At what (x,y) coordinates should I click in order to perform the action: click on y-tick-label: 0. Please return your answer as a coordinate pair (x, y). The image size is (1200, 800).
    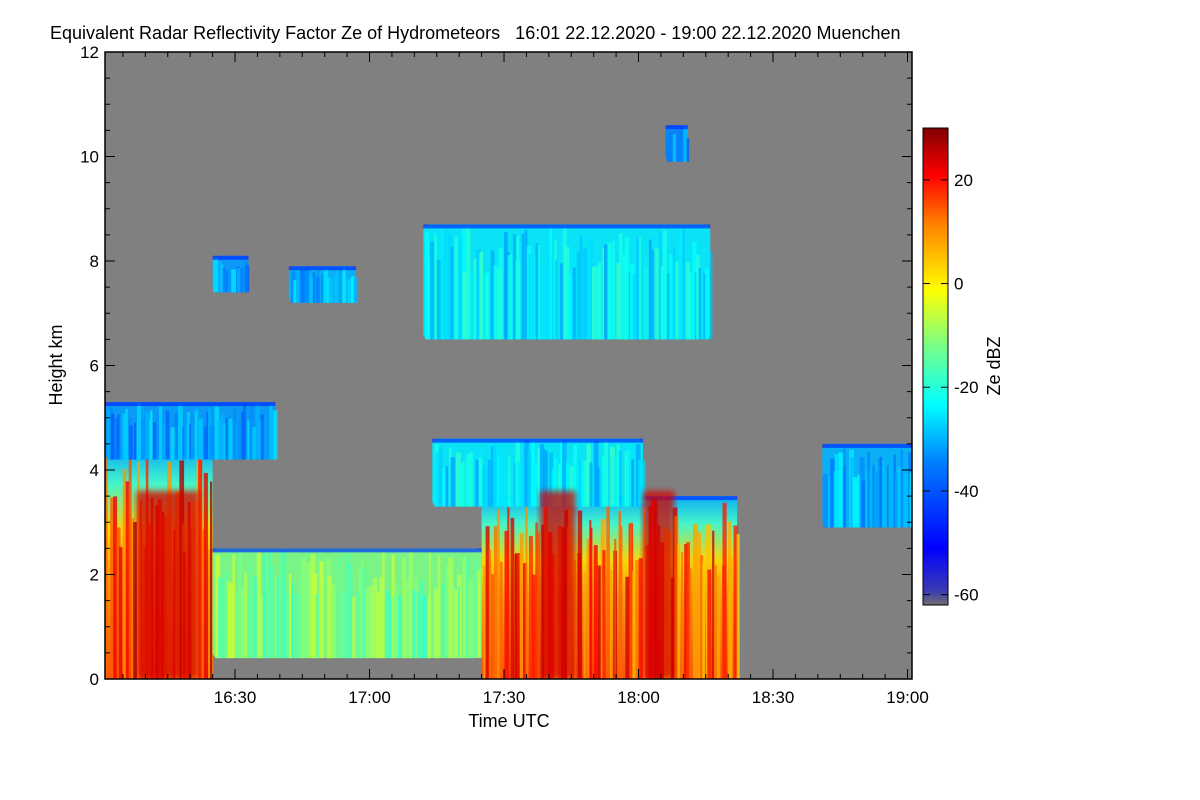
    Looking at the image, I should click on (94, 679).